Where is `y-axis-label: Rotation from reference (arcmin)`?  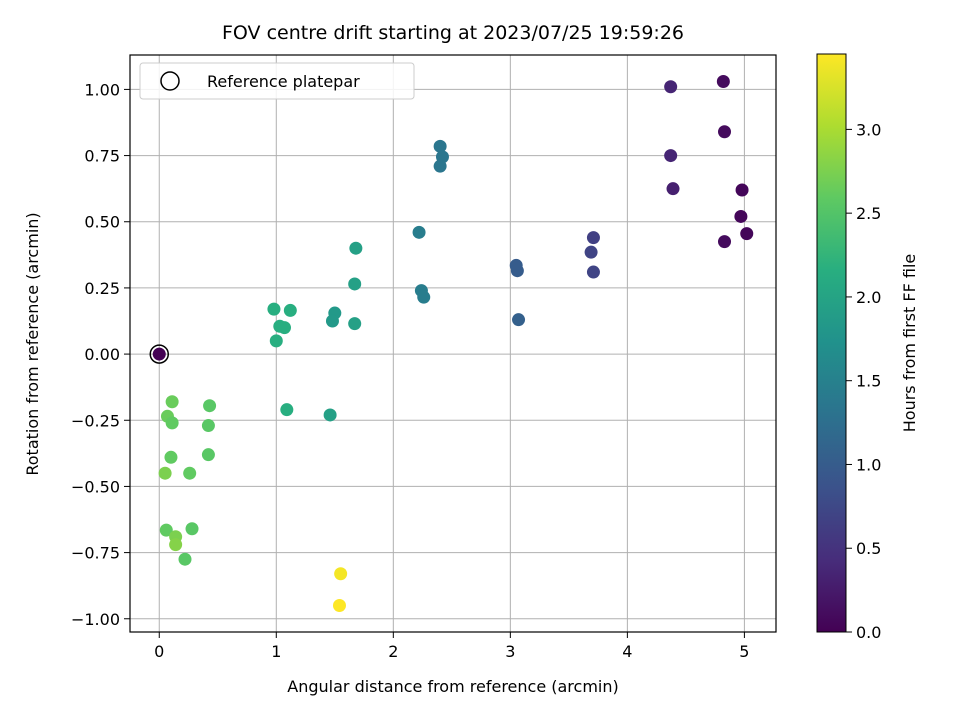
y-axis-label: Rotation from reference (arcmin) is located at coordinates (32, 343).